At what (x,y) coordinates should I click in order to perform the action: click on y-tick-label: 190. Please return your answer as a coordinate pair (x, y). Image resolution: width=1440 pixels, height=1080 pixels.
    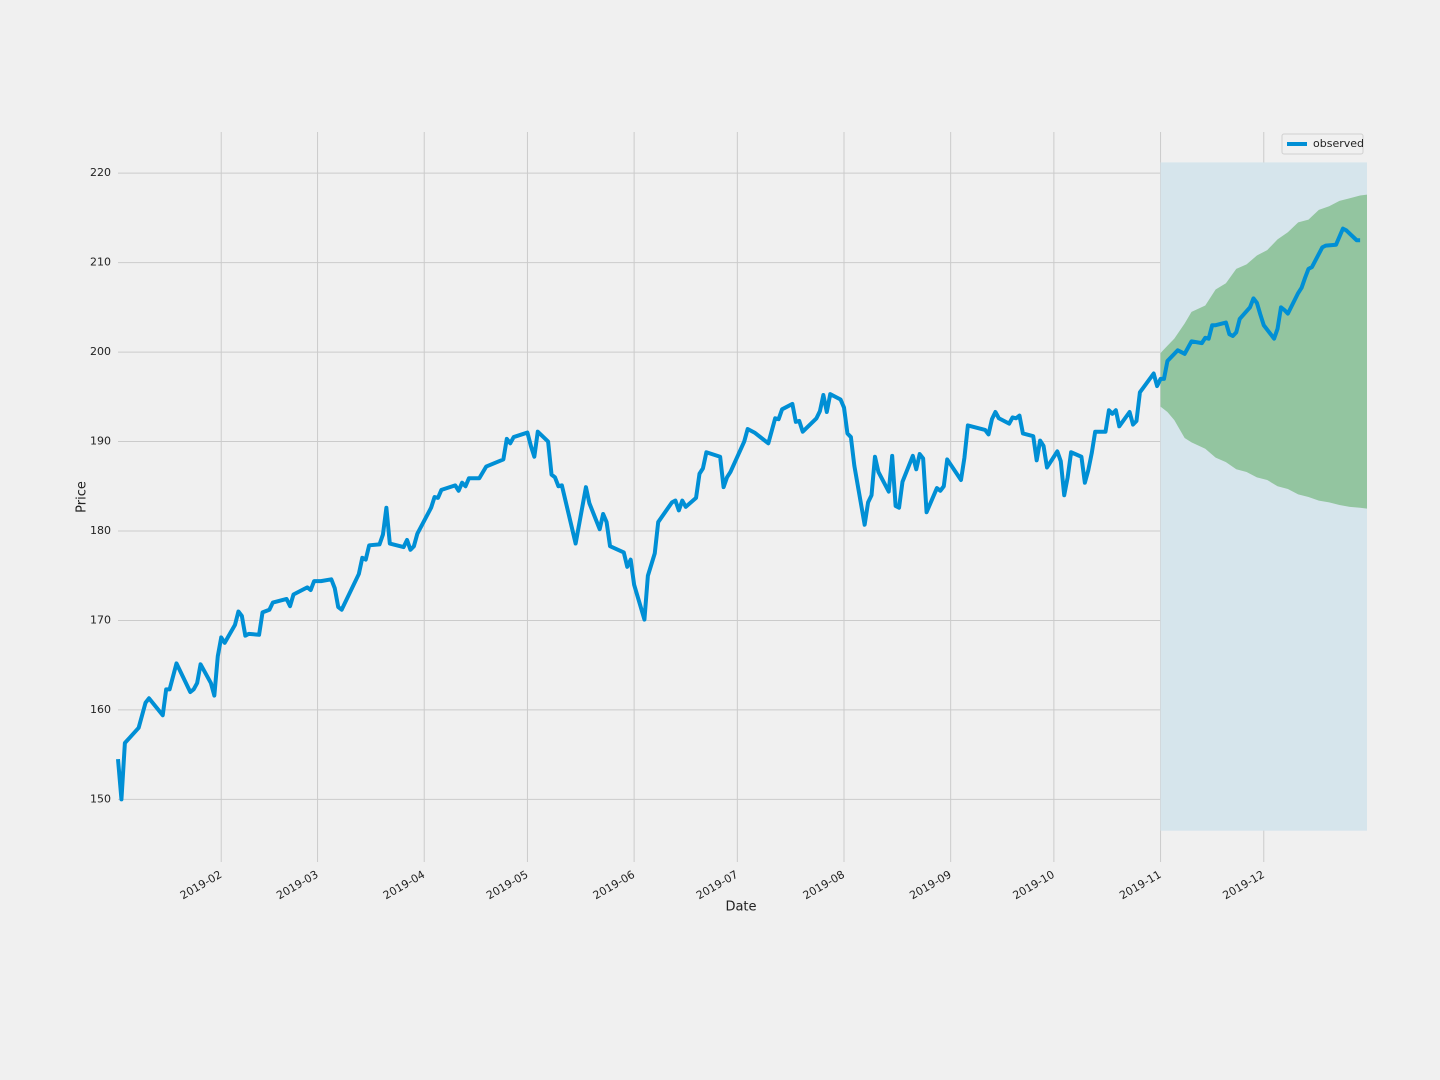
    Looking at the image, I should click on (100, 441).